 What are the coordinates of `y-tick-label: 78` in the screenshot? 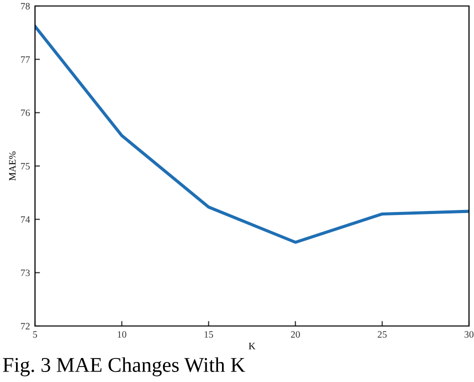 It's located at (25, 6).